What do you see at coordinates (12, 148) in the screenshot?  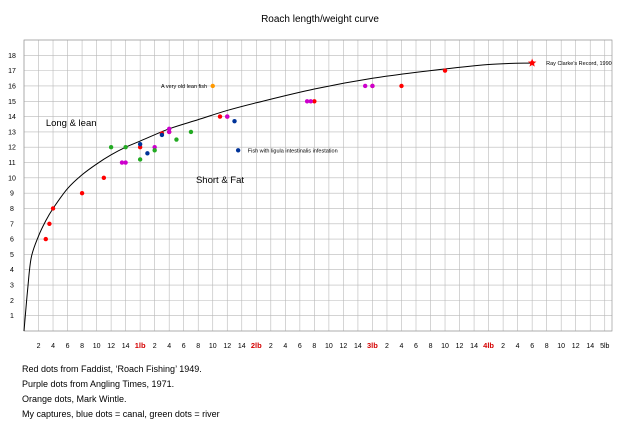 I see `y-tick-label: 12` at bounding box center [12, 148].